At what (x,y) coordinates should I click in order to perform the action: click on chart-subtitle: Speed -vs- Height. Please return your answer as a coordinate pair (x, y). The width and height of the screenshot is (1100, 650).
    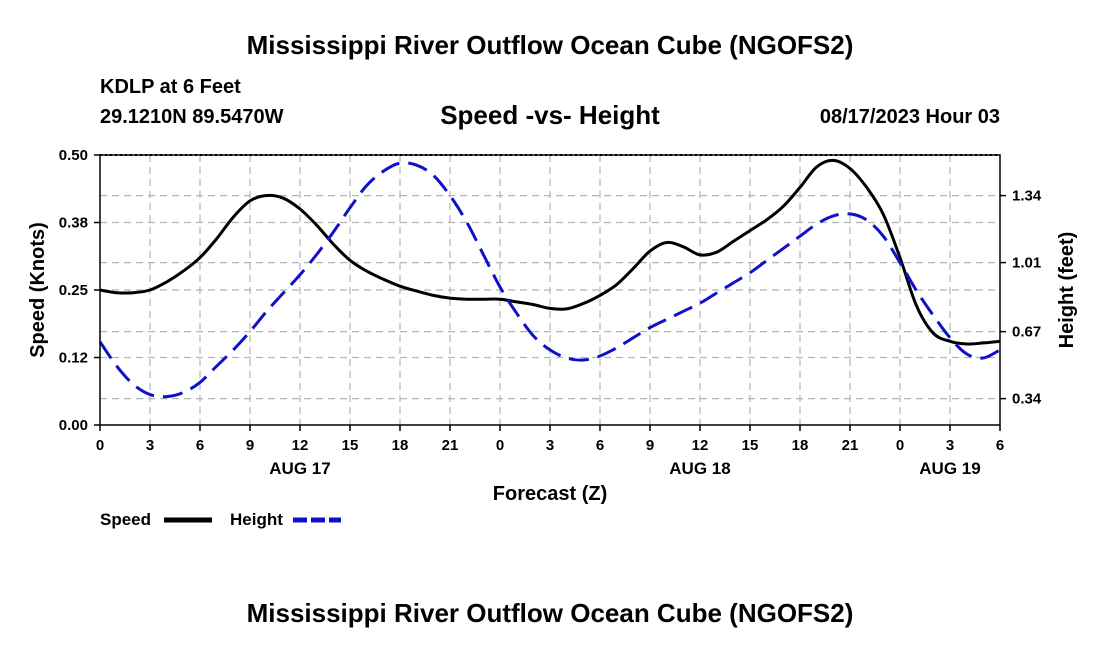
    Looking at the image, I should click on (550, 115).